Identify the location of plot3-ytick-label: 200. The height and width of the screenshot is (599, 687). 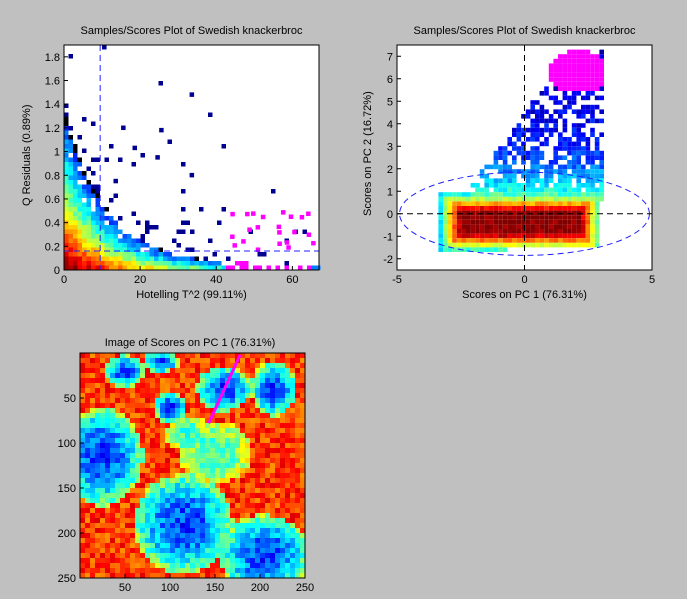
(67, 534).